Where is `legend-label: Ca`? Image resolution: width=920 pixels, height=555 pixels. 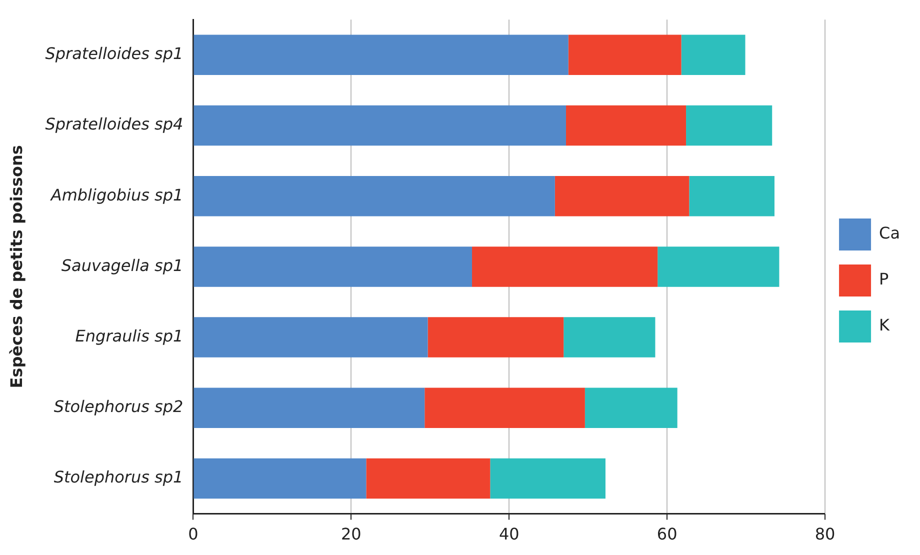 legend-label: Ca is located at coordinates (889, 233).